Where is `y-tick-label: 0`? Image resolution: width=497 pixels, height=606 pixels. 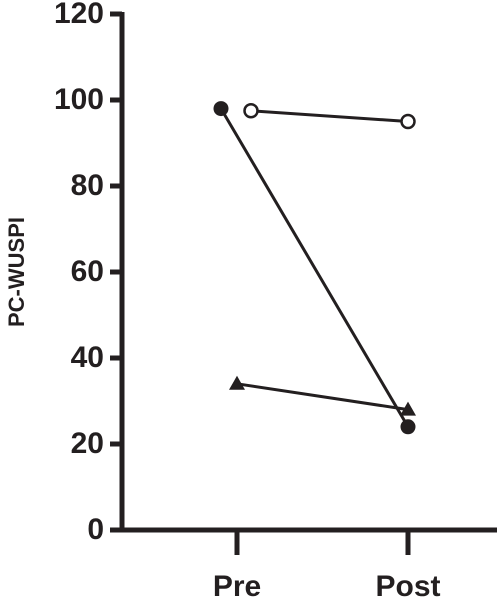
y-tick-label: 0 is located at coordinates (95, 529).